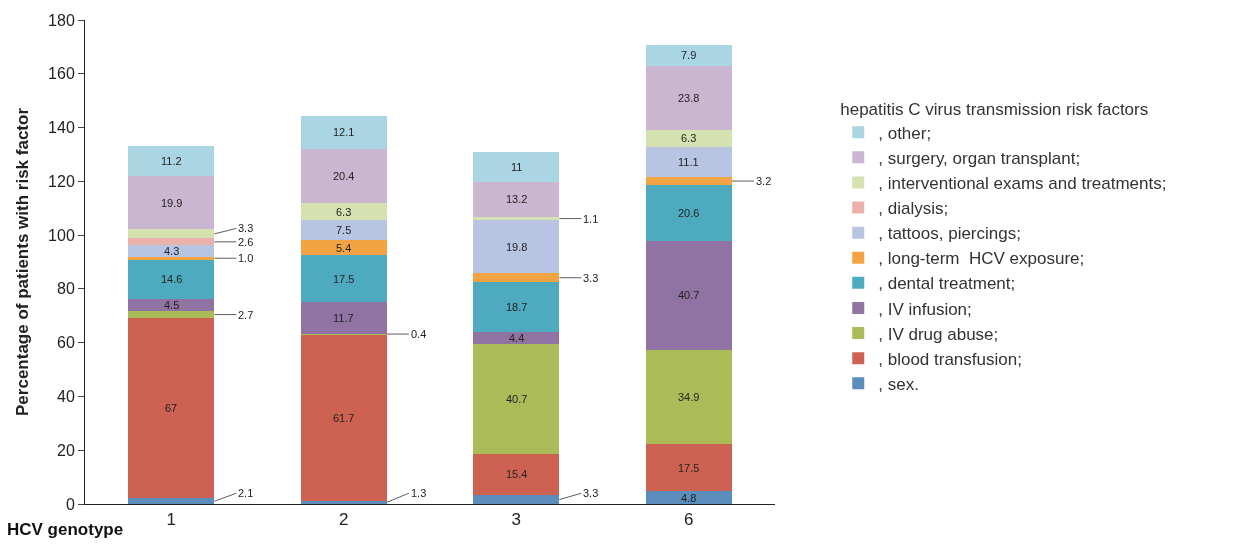  Describe the element at coordinates (61, 128) in the screenshot. I see `y-tick-label: 140` at that location.